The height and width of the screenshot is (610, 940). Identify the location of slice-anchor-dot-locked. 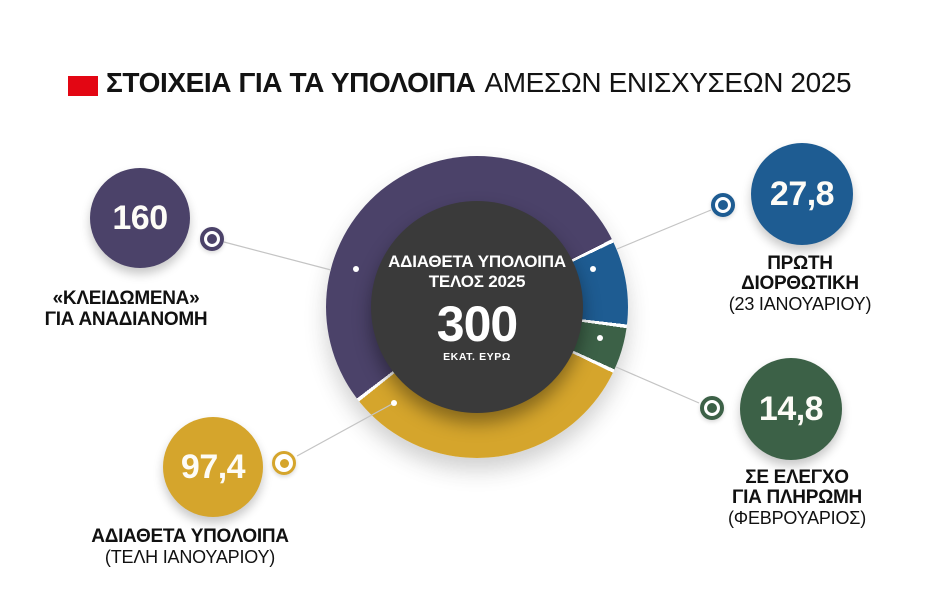
(356, 269).